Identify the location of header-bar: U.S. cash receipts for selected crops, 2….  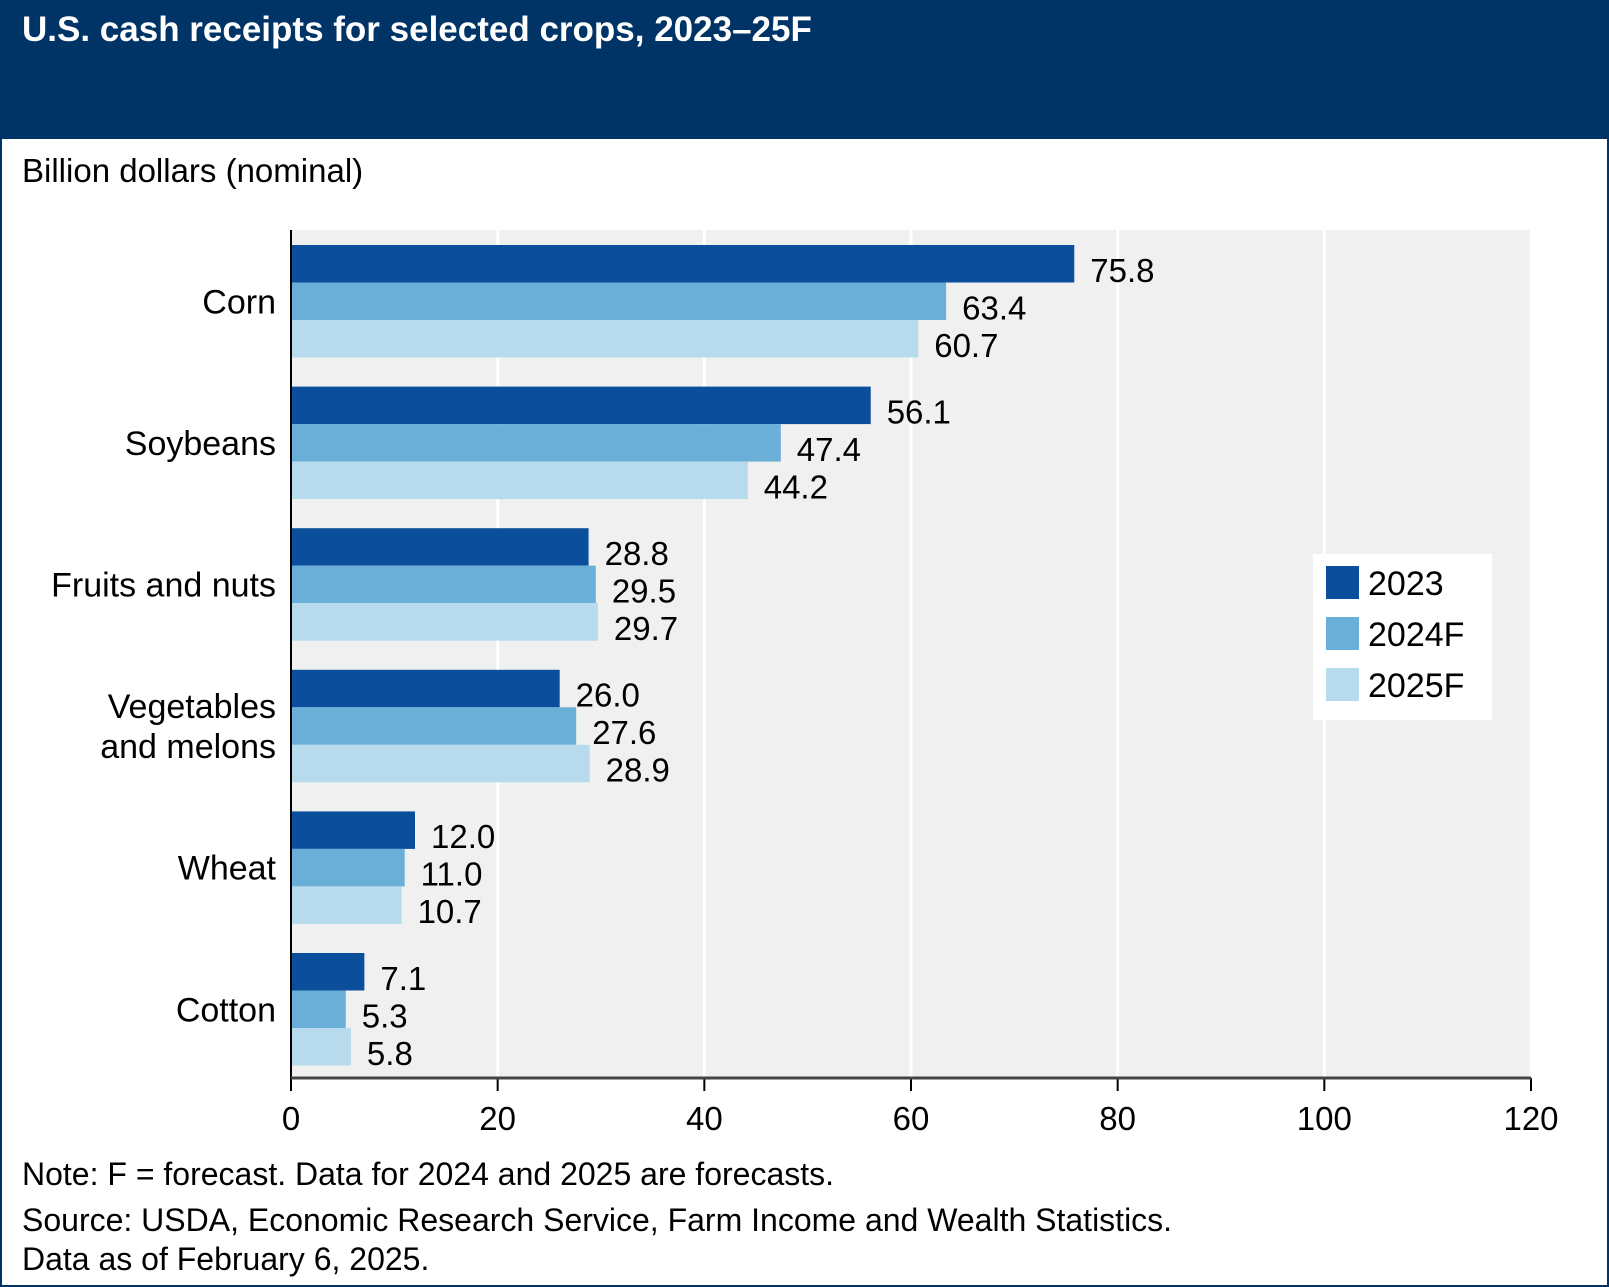
(804, 70).